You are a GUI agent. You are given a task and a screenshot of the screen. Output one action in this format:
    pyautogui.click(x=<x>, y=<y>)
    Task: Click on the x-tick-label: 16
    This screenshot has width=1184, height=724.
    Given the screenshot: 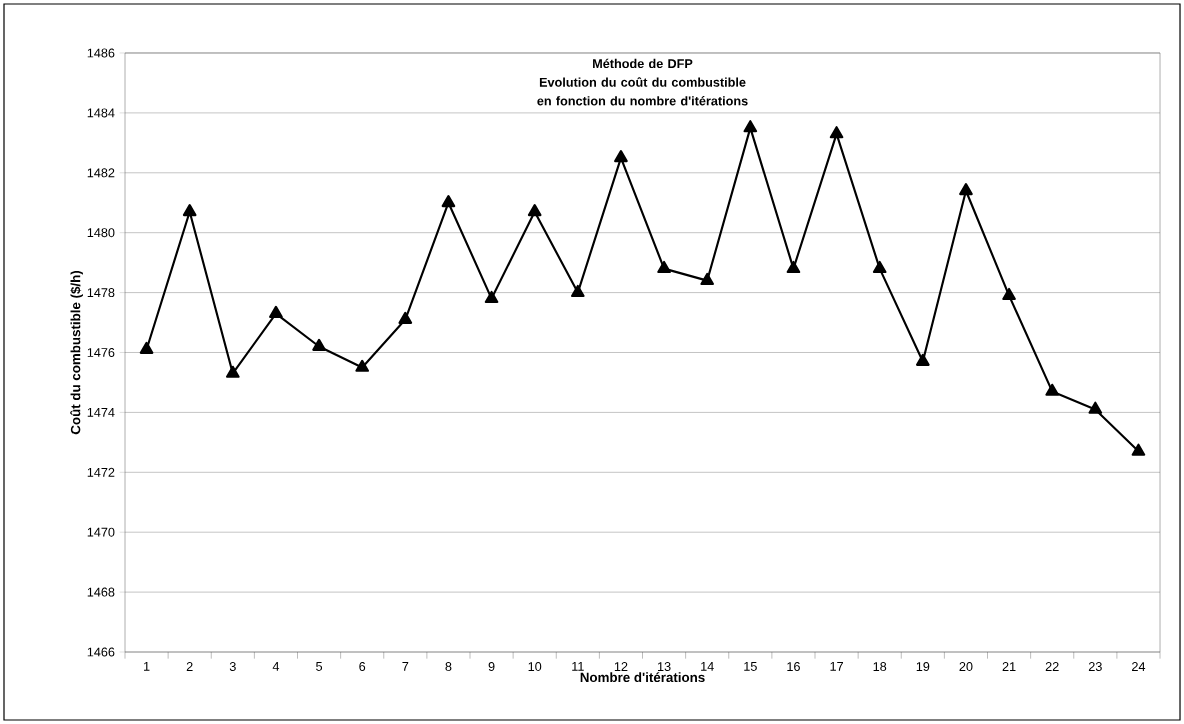 What is the action you would take?
    pyautogui.click(x=793, y=667)
    